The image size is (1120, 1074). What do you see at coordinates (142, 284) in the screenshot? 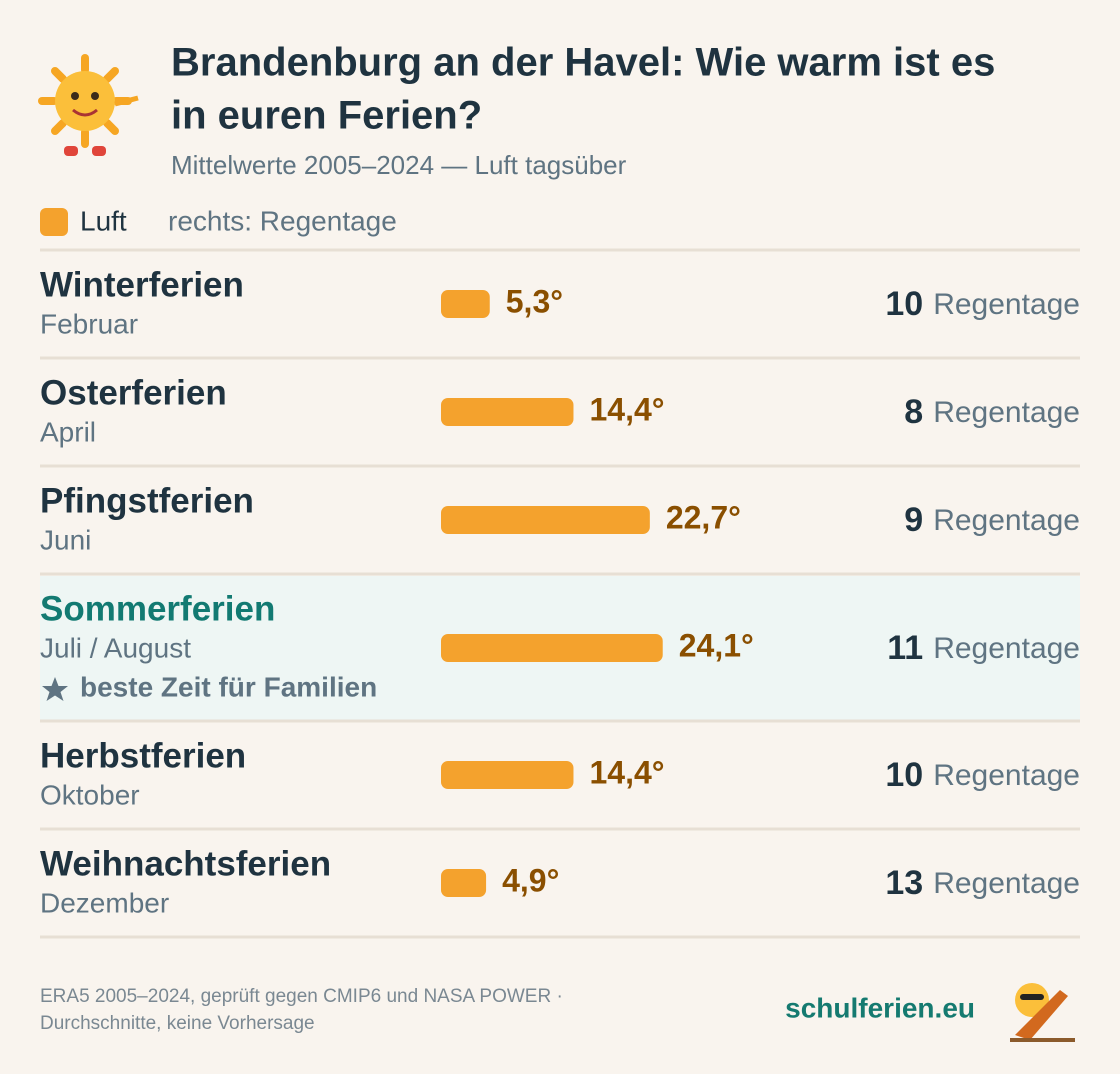
I see `category-label: Winterferien` at bounding box center [142, 284].